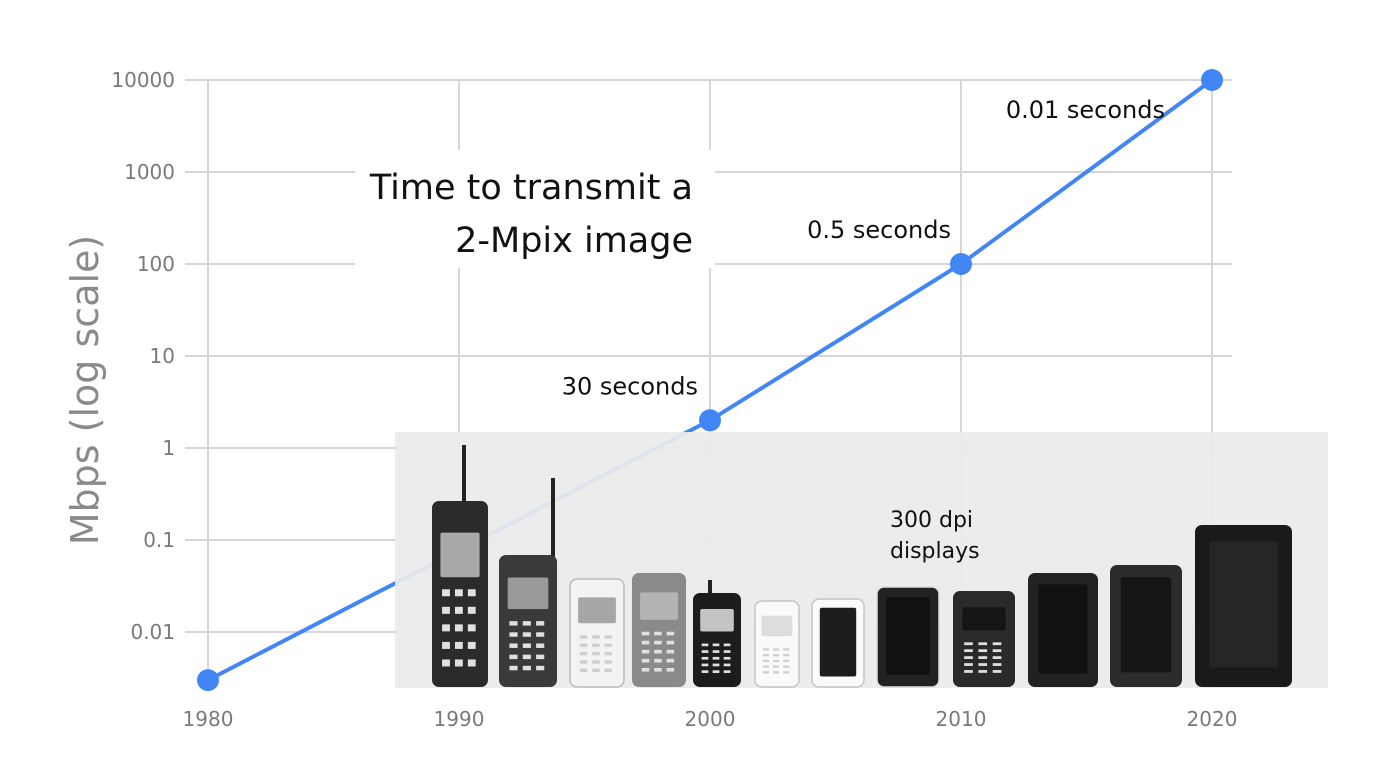 The width and height of the screenshot is (1389, 781). Describe the element at coordinates (85, 390) in the screenshot. I see `y-axis-label: Mbps (log scale)` at that location.